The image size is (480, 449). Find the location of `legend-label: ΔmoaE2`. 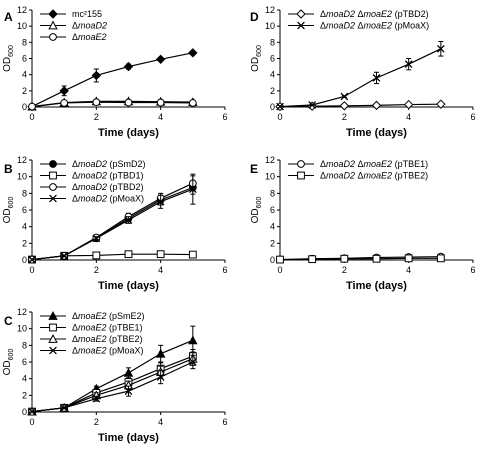

legend-label: ΔmoaE2 is located at coordinates (89, 37).